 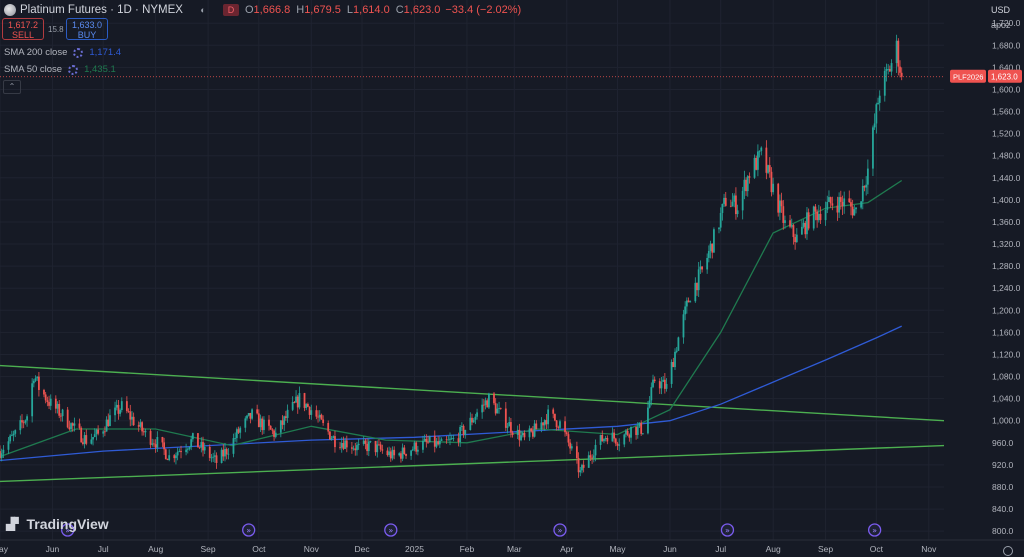 What do you see at coordinates (87, 29) in the screenshot?
I see `buy-button: 1,633.0 BUY` at bounding box center [87, 29].